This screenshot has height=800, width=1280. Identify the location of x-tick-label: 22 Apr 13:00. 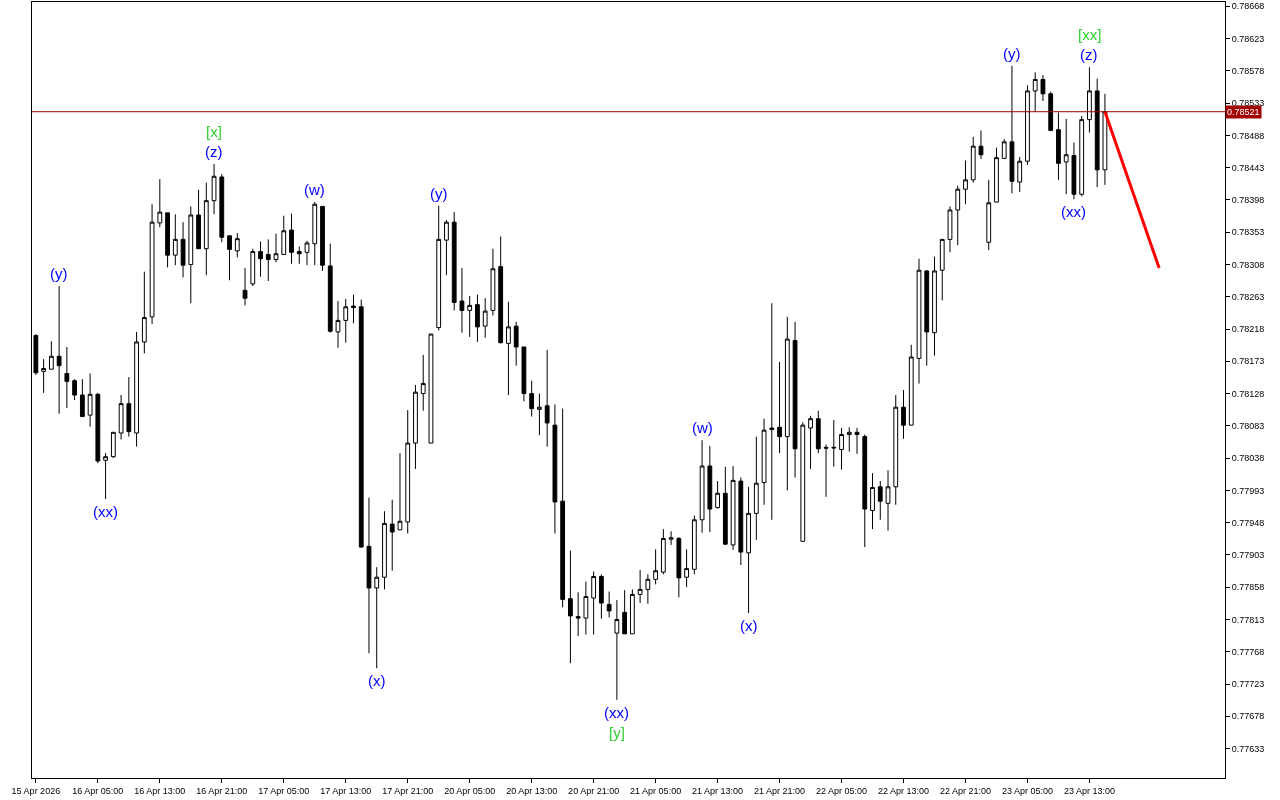
(903, 790).